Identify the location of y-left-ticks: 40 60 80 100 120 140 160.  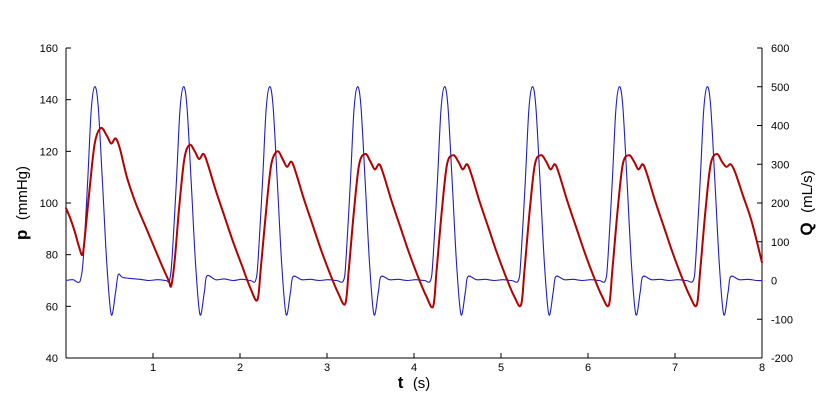
(55, 204).